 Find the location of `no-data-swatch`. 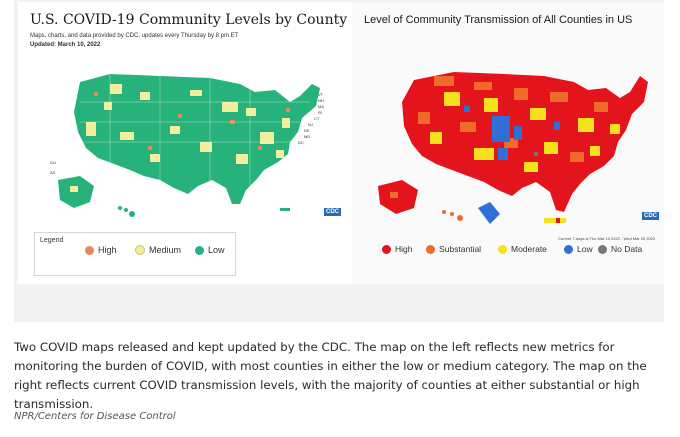

no-data-swatch is located at coordinates (602, 249).